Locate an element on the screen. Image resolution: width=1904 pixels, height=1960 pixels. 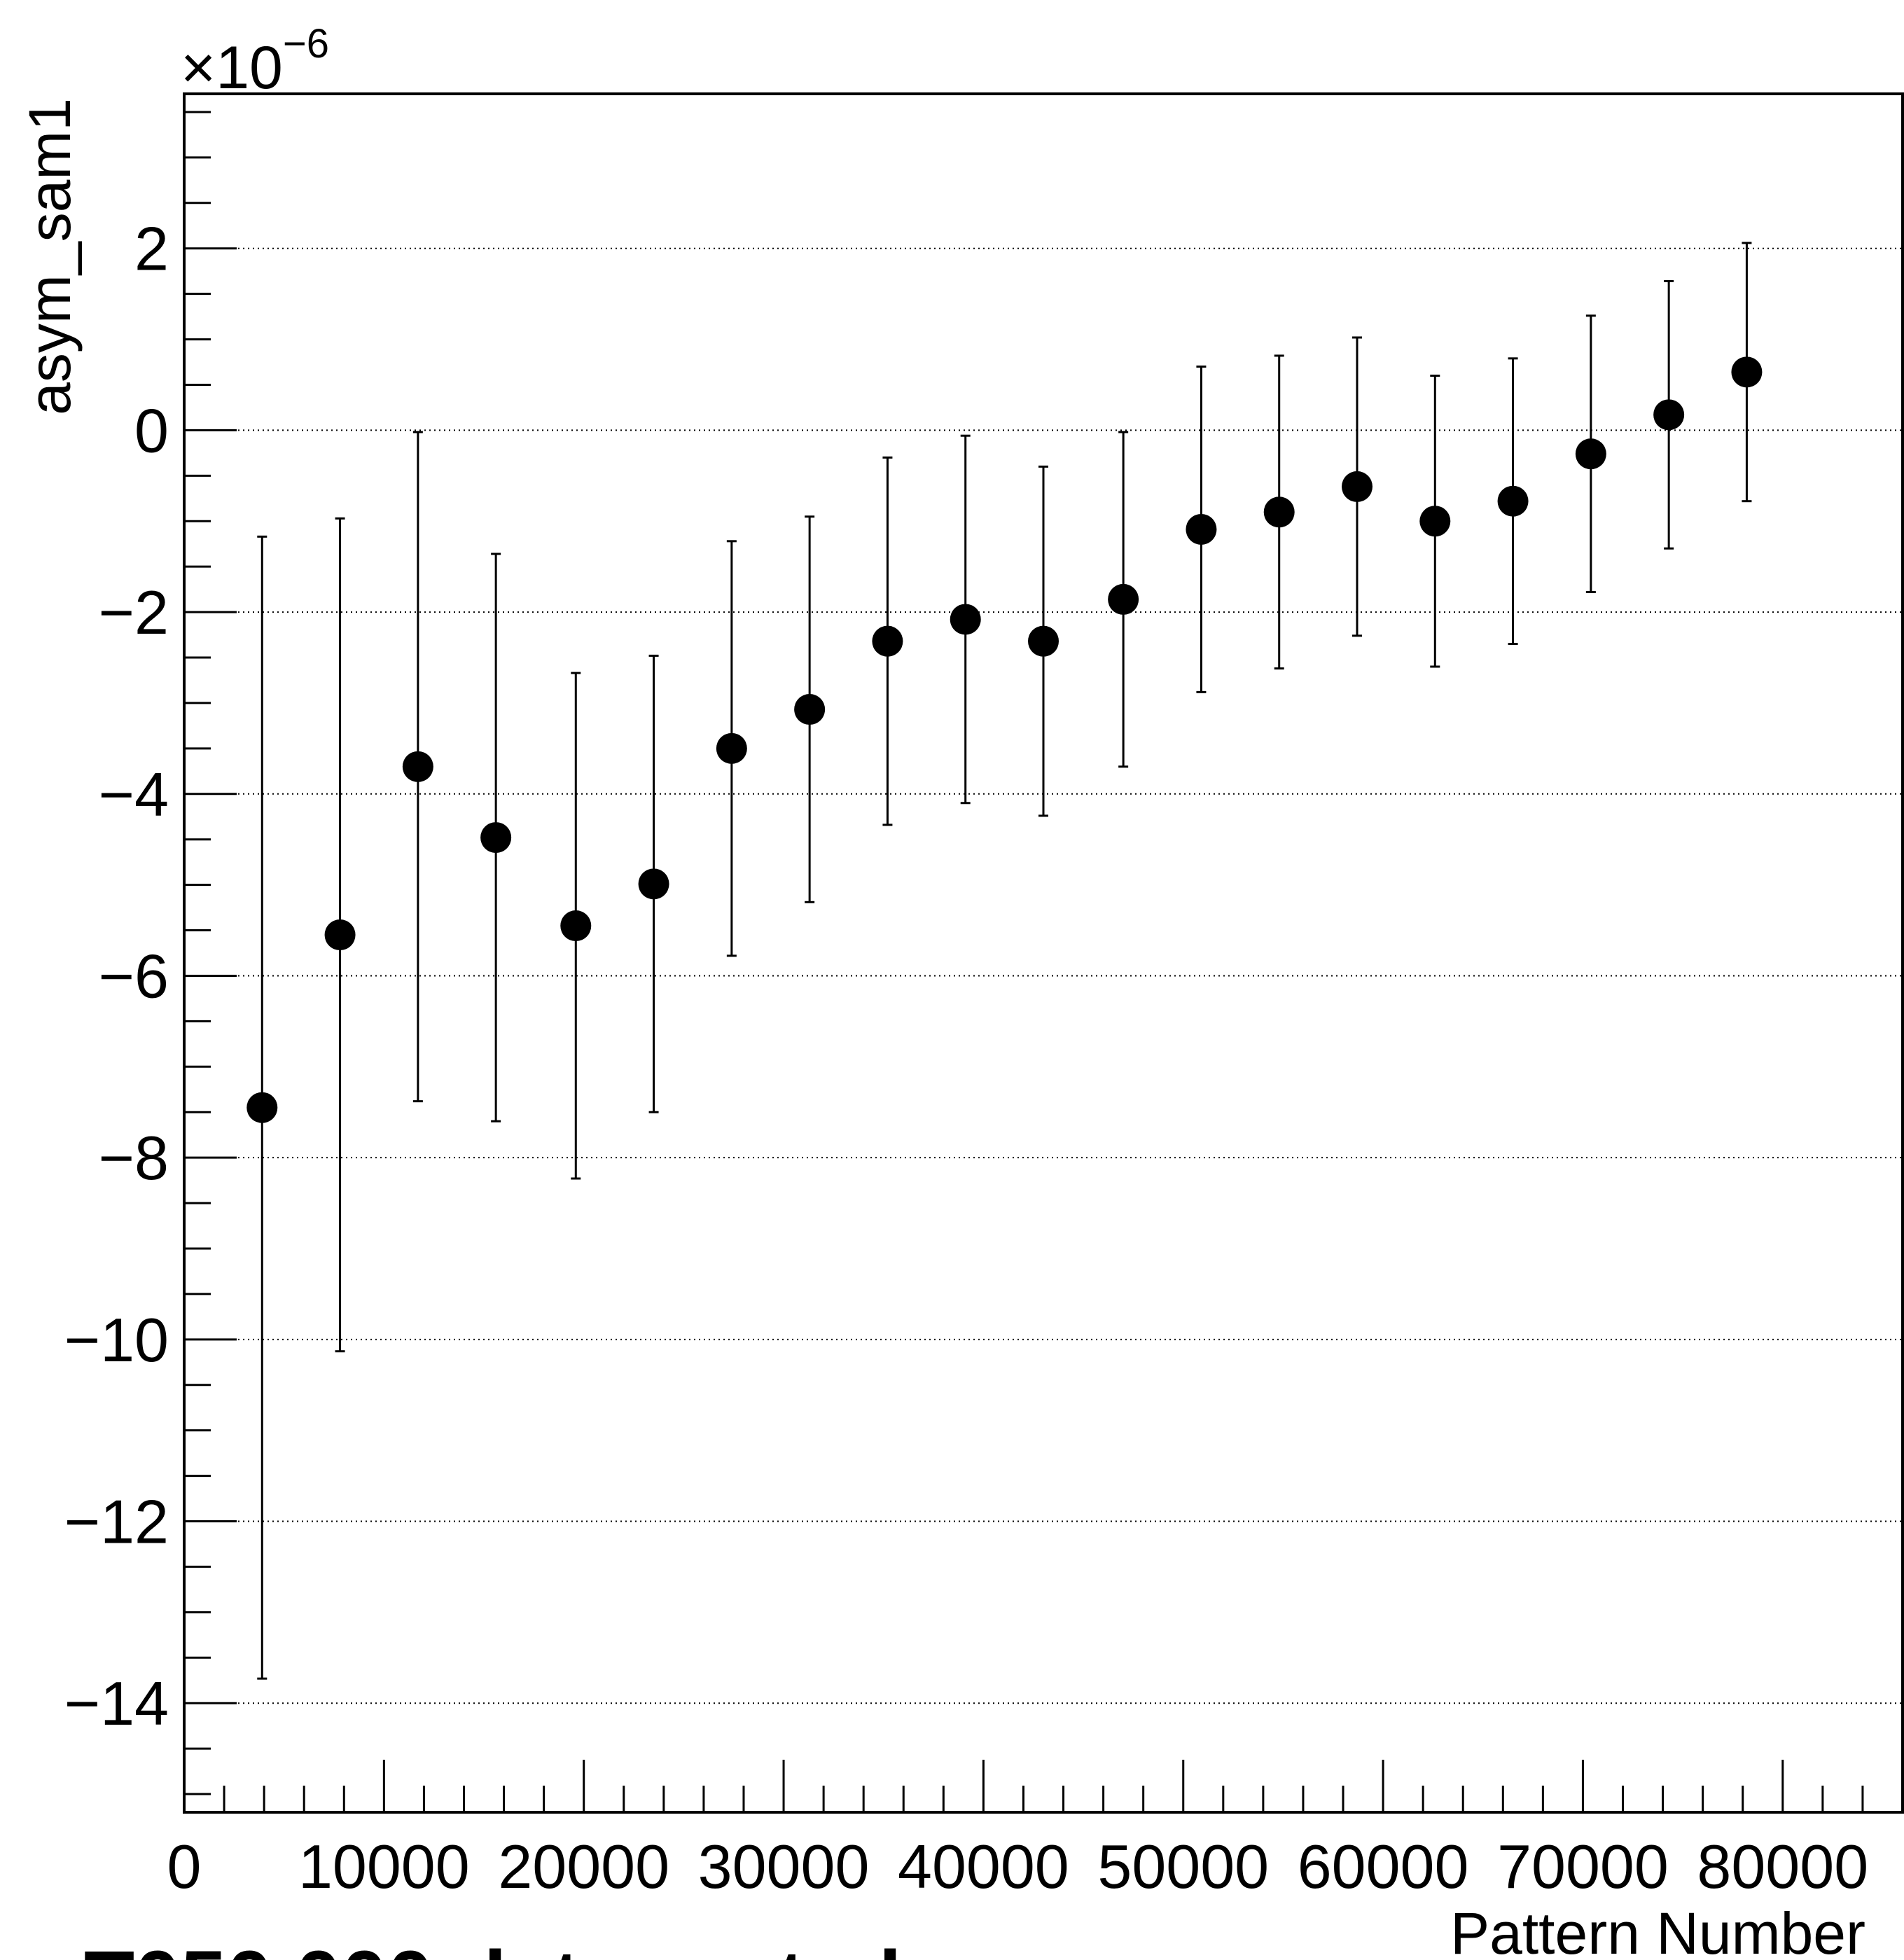
y-tick-label: 2 is located at coordinates (152, 249).